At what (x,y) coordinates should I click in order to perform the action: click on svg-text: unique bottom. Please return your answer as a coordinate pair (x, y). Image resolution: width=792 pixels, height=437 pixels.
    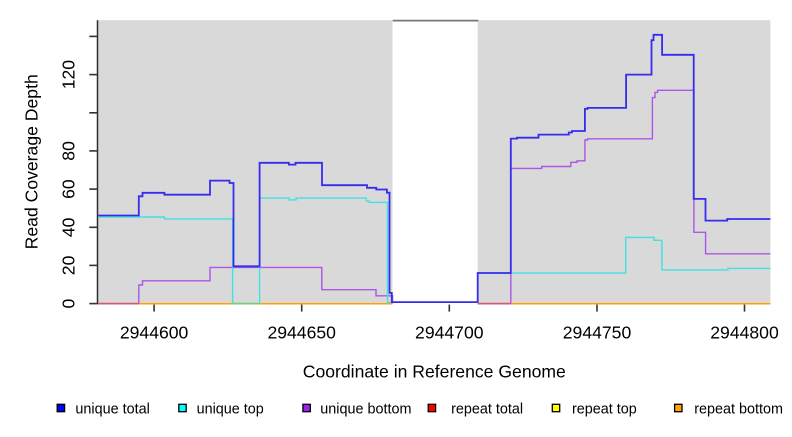
    Looking at the image, I should click on (365, 409).